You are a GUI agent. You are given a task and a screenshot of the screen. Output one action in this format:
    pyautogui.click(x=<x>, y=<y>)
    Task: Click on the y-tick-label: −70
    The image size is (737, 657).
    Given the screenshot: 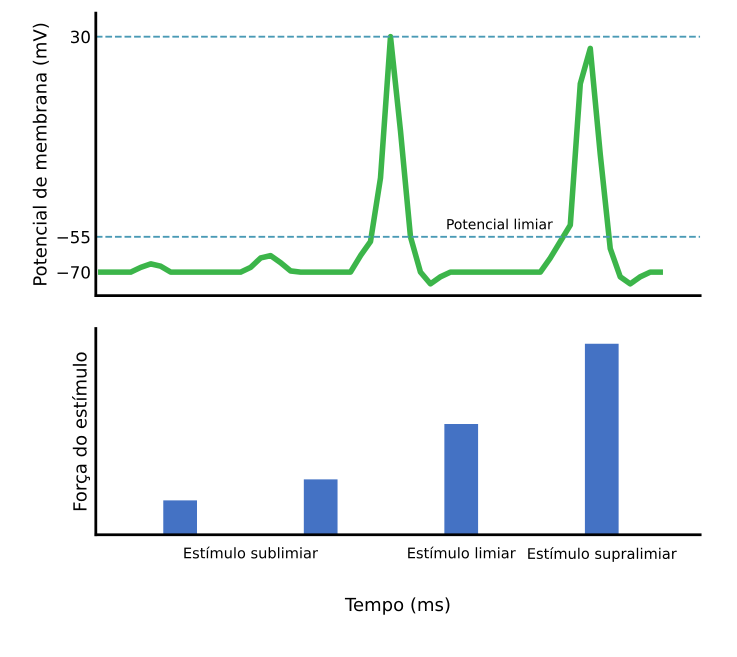 What is the action you would take?
    pyautogui.click(x=74, y=272)
    